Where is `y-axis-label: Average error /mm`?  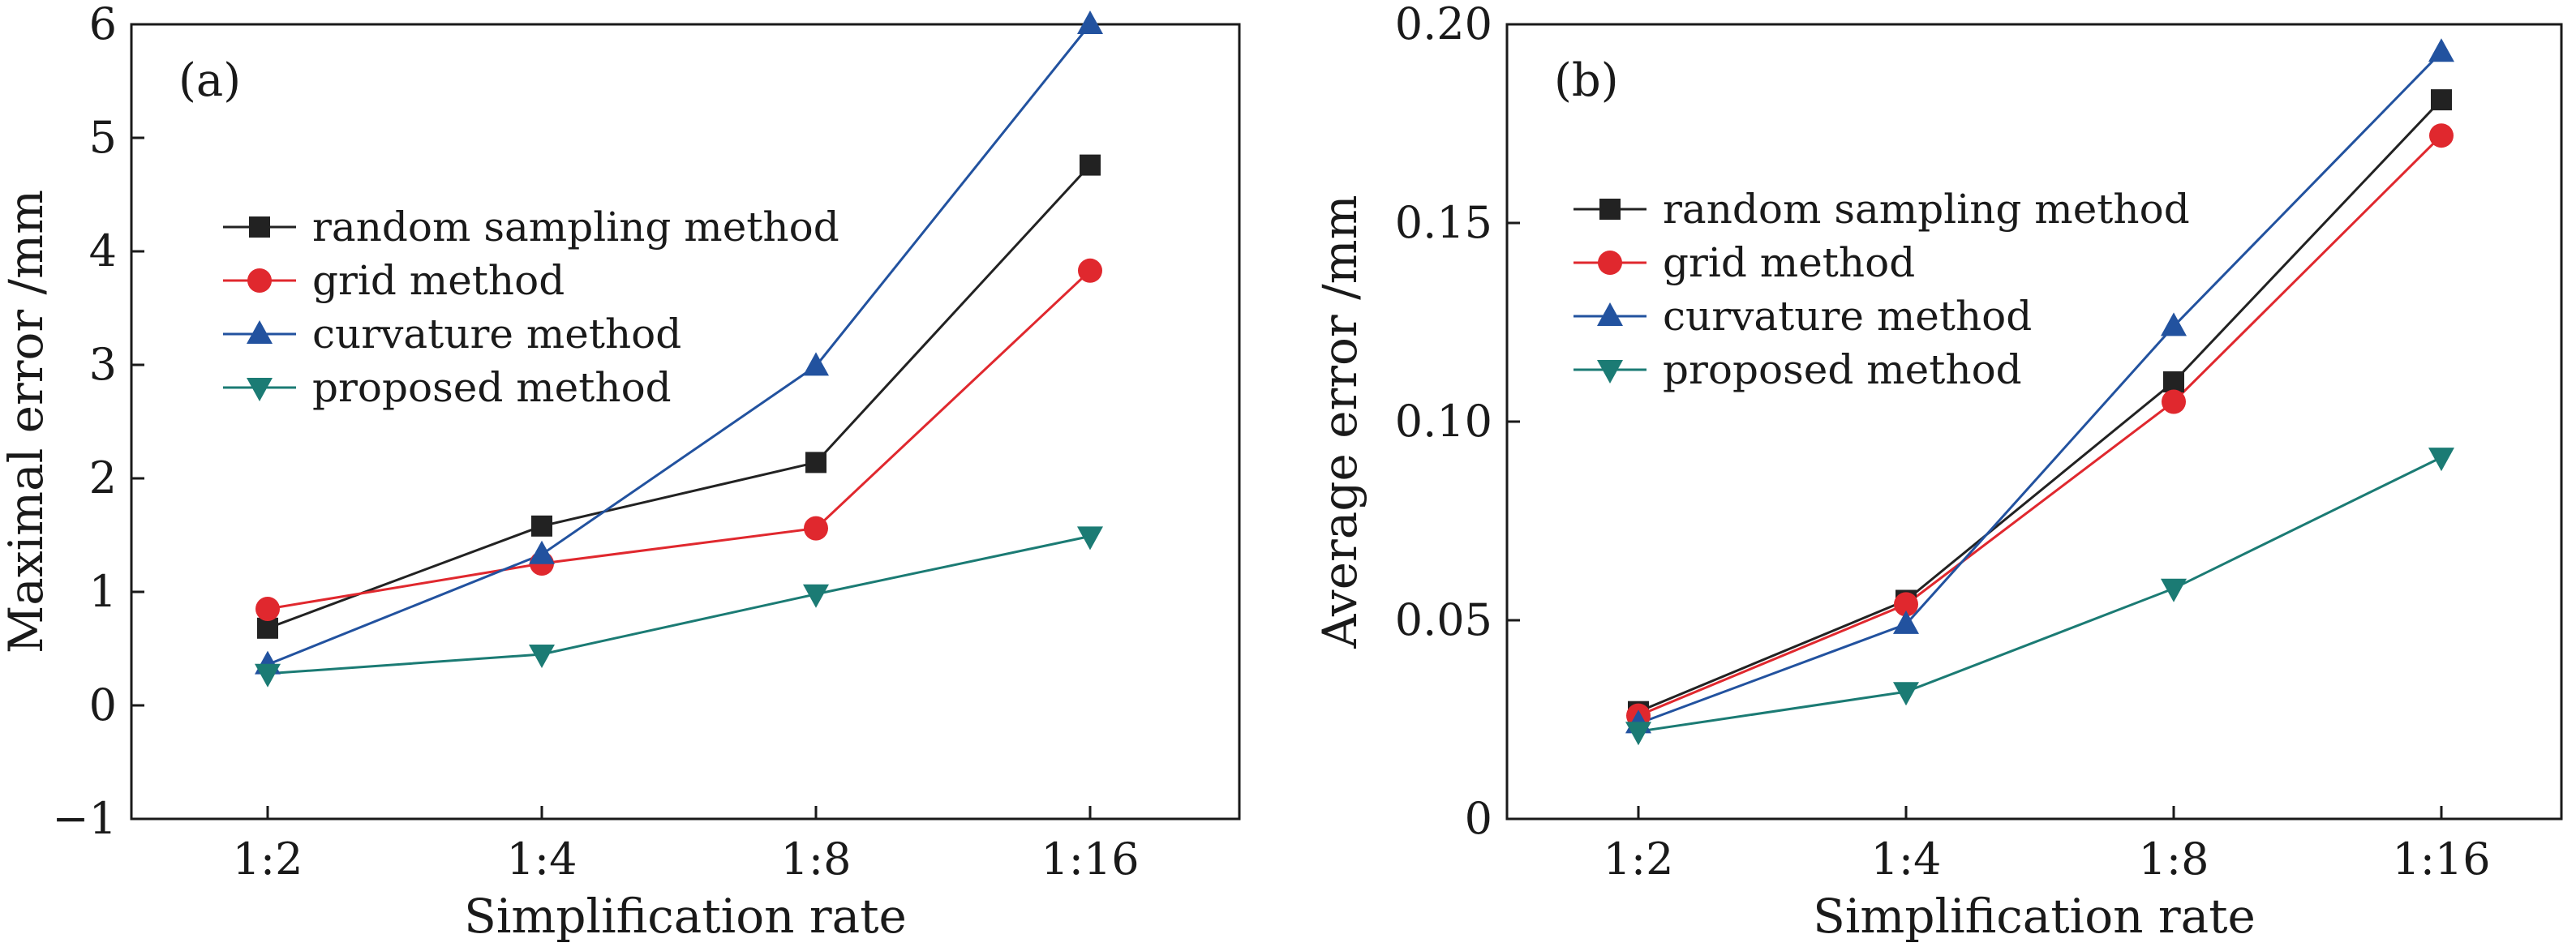
y-axis-label: Average error /mm is located at coordinates (1339, 422).